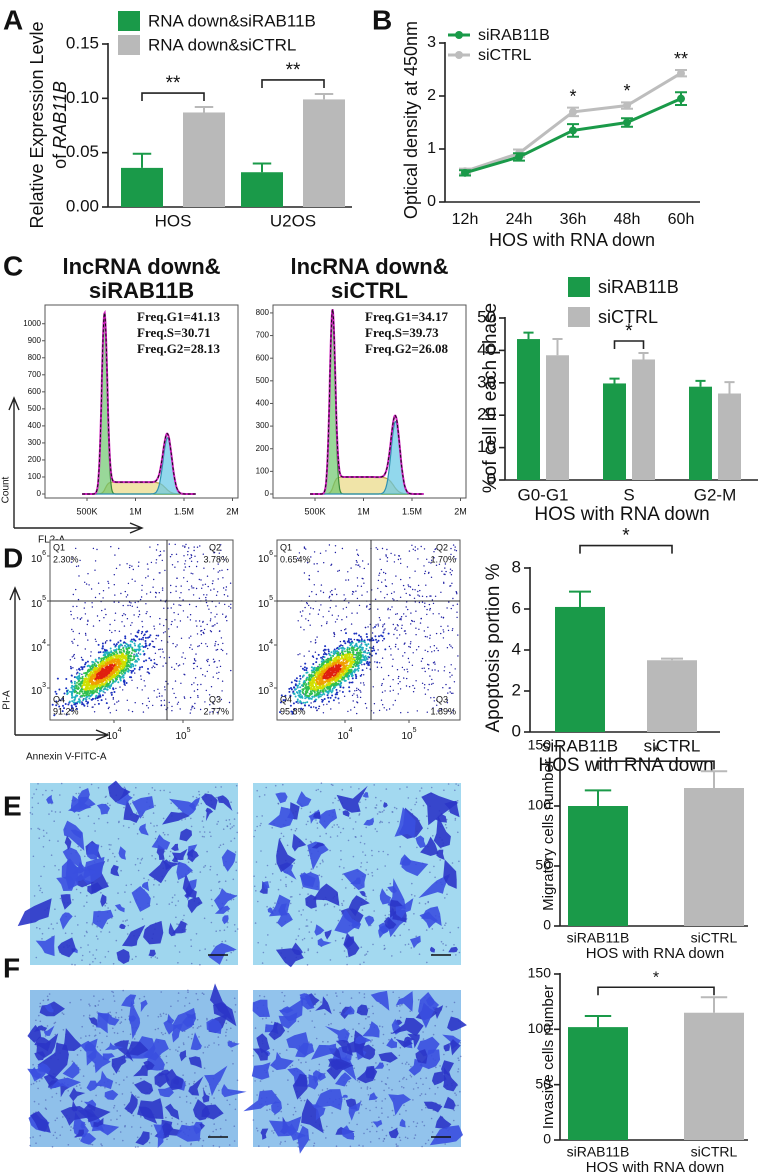 The width and height of the screenshot is (764, 1174). What do you see at coordinates (465, 219) in the screenshot?
I see `x-tick-label: 12h` at bounding box center [465, 219].